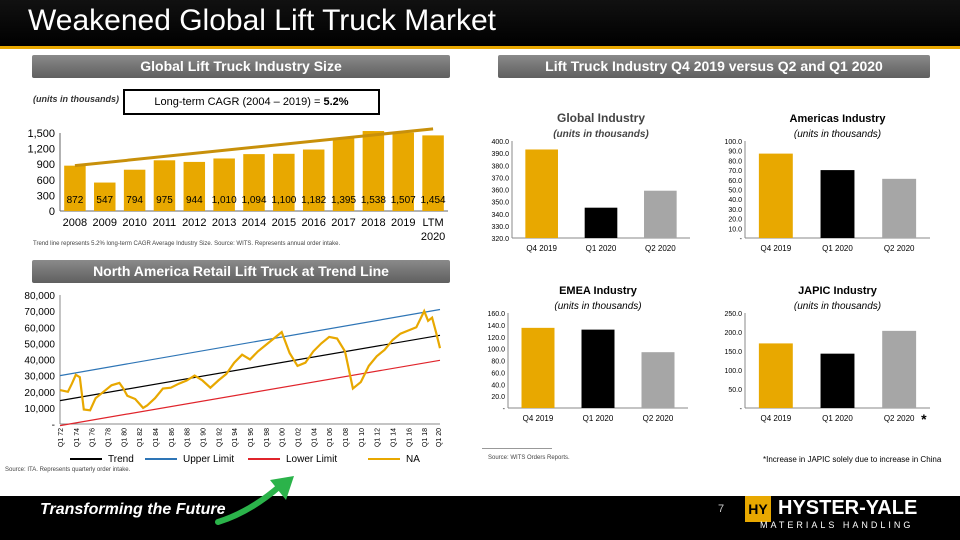 The width and height of the screenshot is (960, 540). What do you see at coordinates (500, 166) in the screenshot?
I see `y-tick-label: 380.0` at bounding box center [500, 166].